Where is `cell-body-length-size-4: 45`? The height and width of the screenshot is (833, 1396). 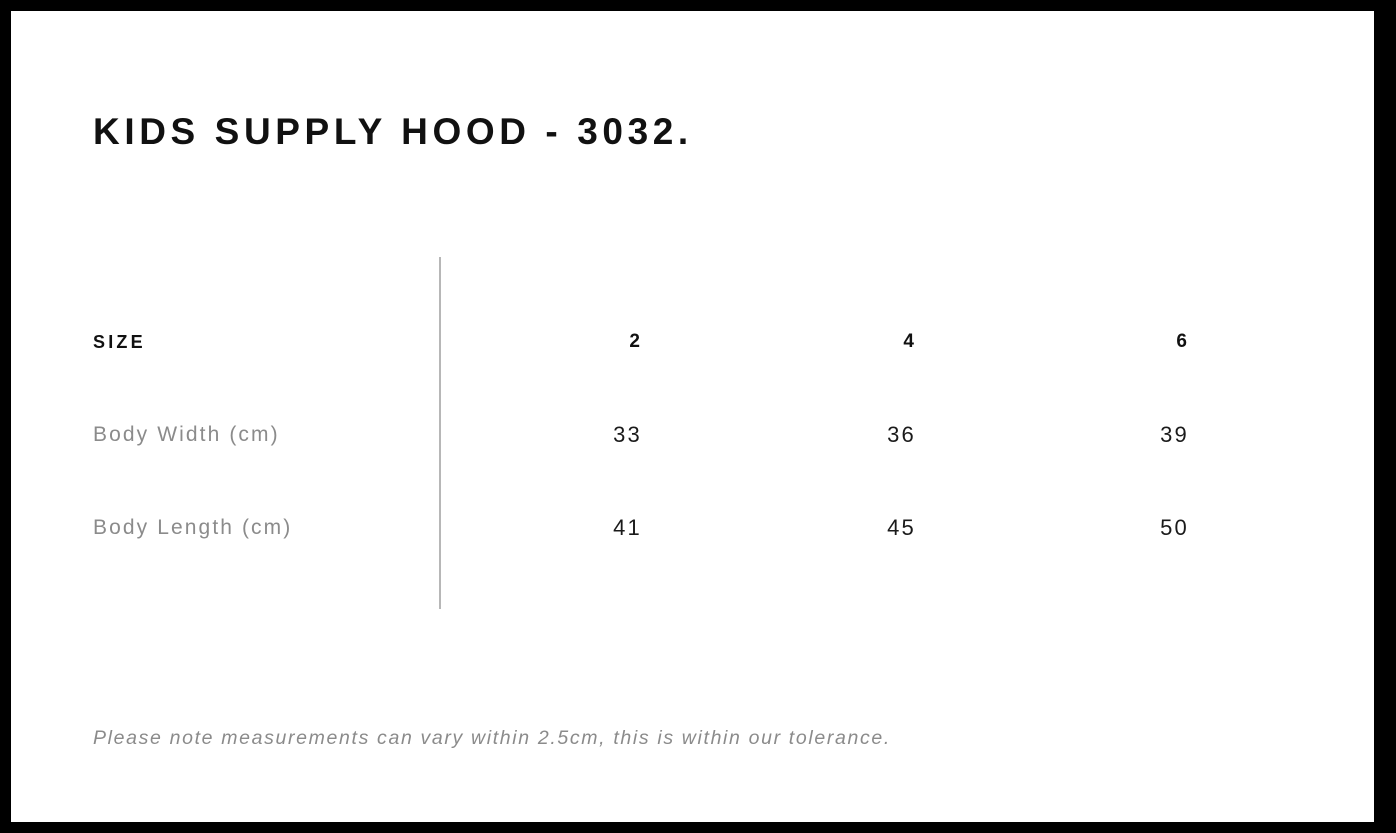 cell-body-length-size-4: 45 is located at coordinates (901, 527).